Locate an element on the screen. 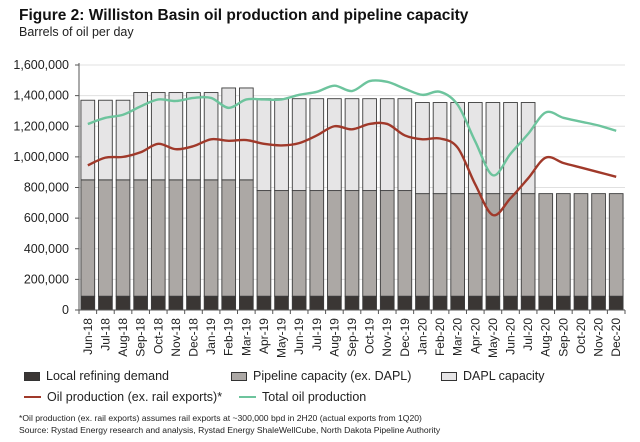  x-tick-label: Apr-19 is located at coordinates (264, 336).